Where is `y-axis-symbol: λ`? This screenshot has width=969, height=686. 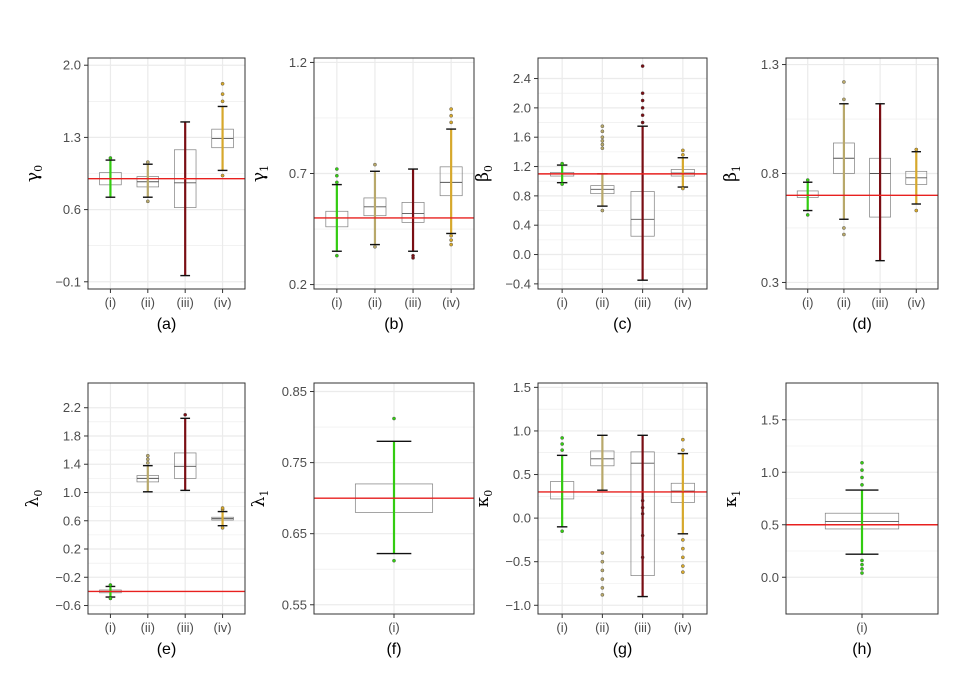 y-axis-symbol: λ is located at coordinates (259, 501).